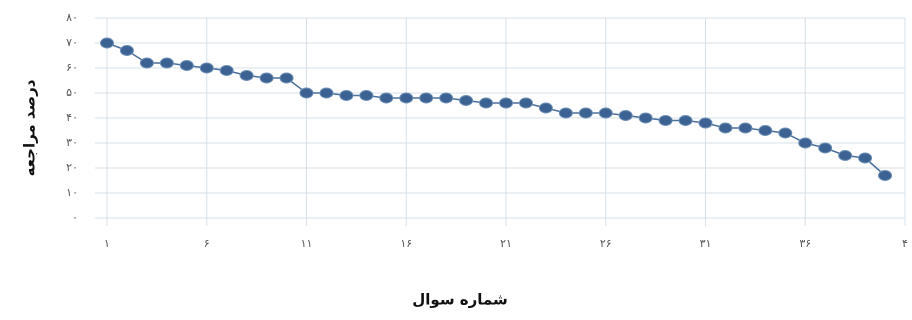 The height and width of the screenshot is (320, 912). What do you see at coordinates (207, 243) in the screenshot?
I see `x-tick-label: ۶` at bounding box center [207, 243].